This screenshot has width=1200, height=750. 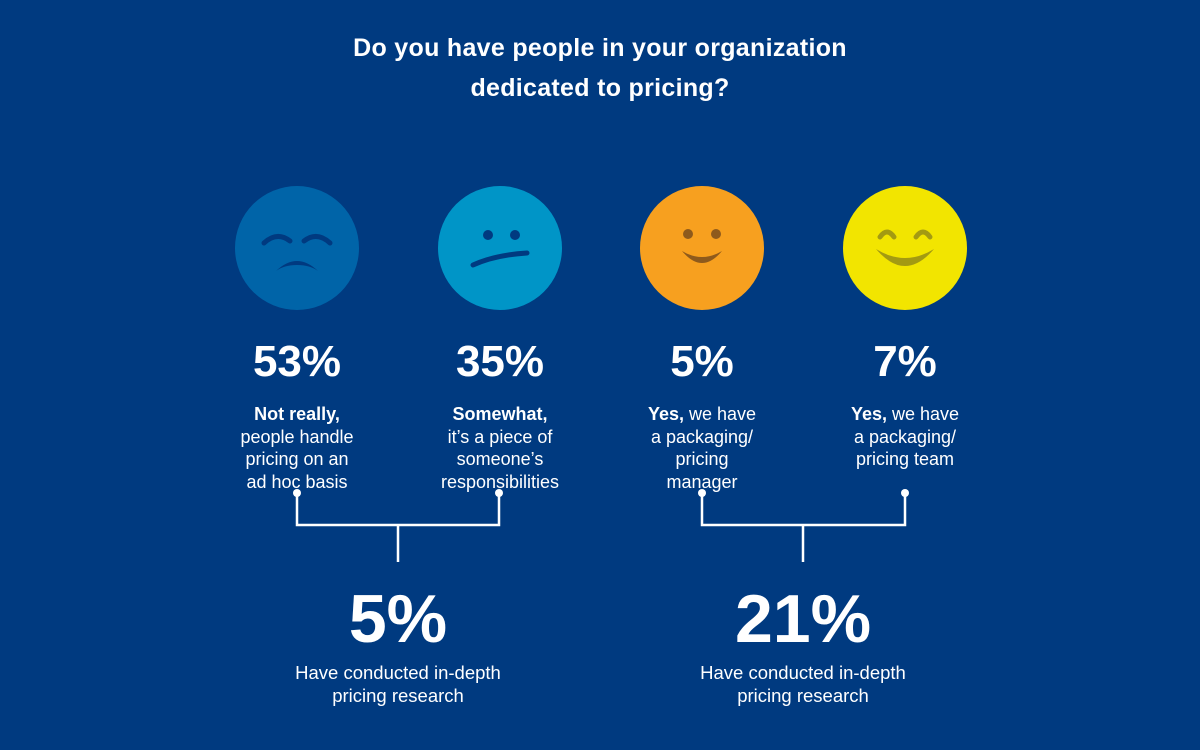 I want to click on description-pricing-team: Yes, we have a packaging/ pricing team, so click(x=905, y=437).